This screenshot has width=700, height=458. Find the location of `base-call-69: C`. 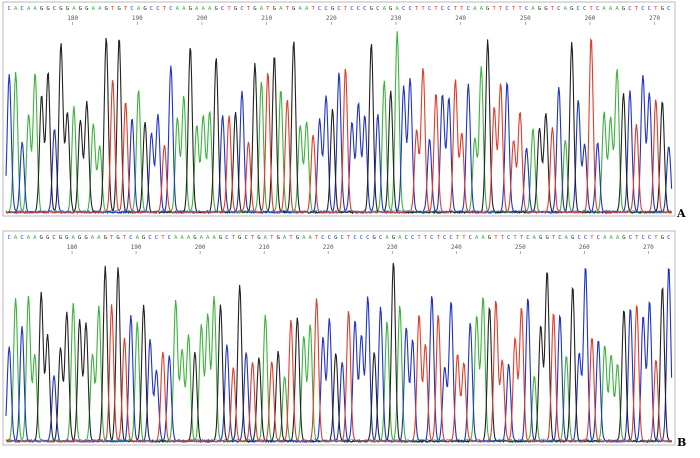

base-call-69: C is located at coordinates (448, 9).